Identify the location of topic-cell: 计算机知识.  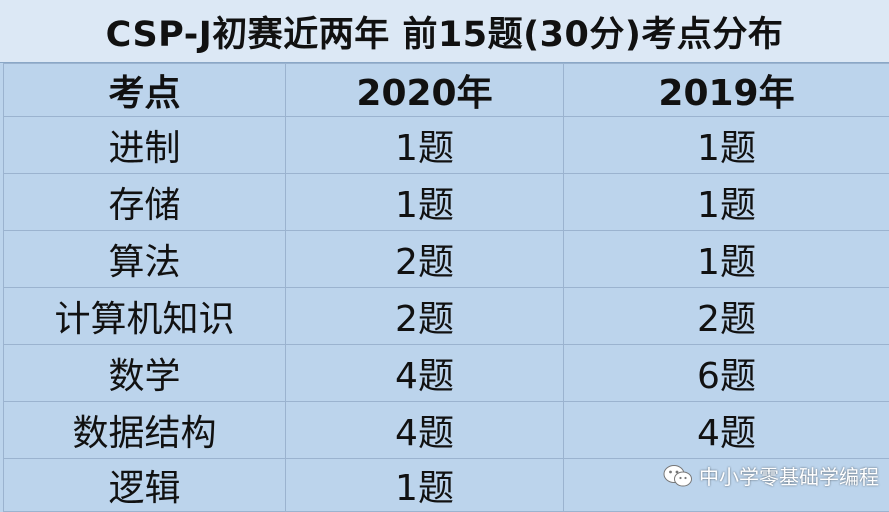
(145, 316).